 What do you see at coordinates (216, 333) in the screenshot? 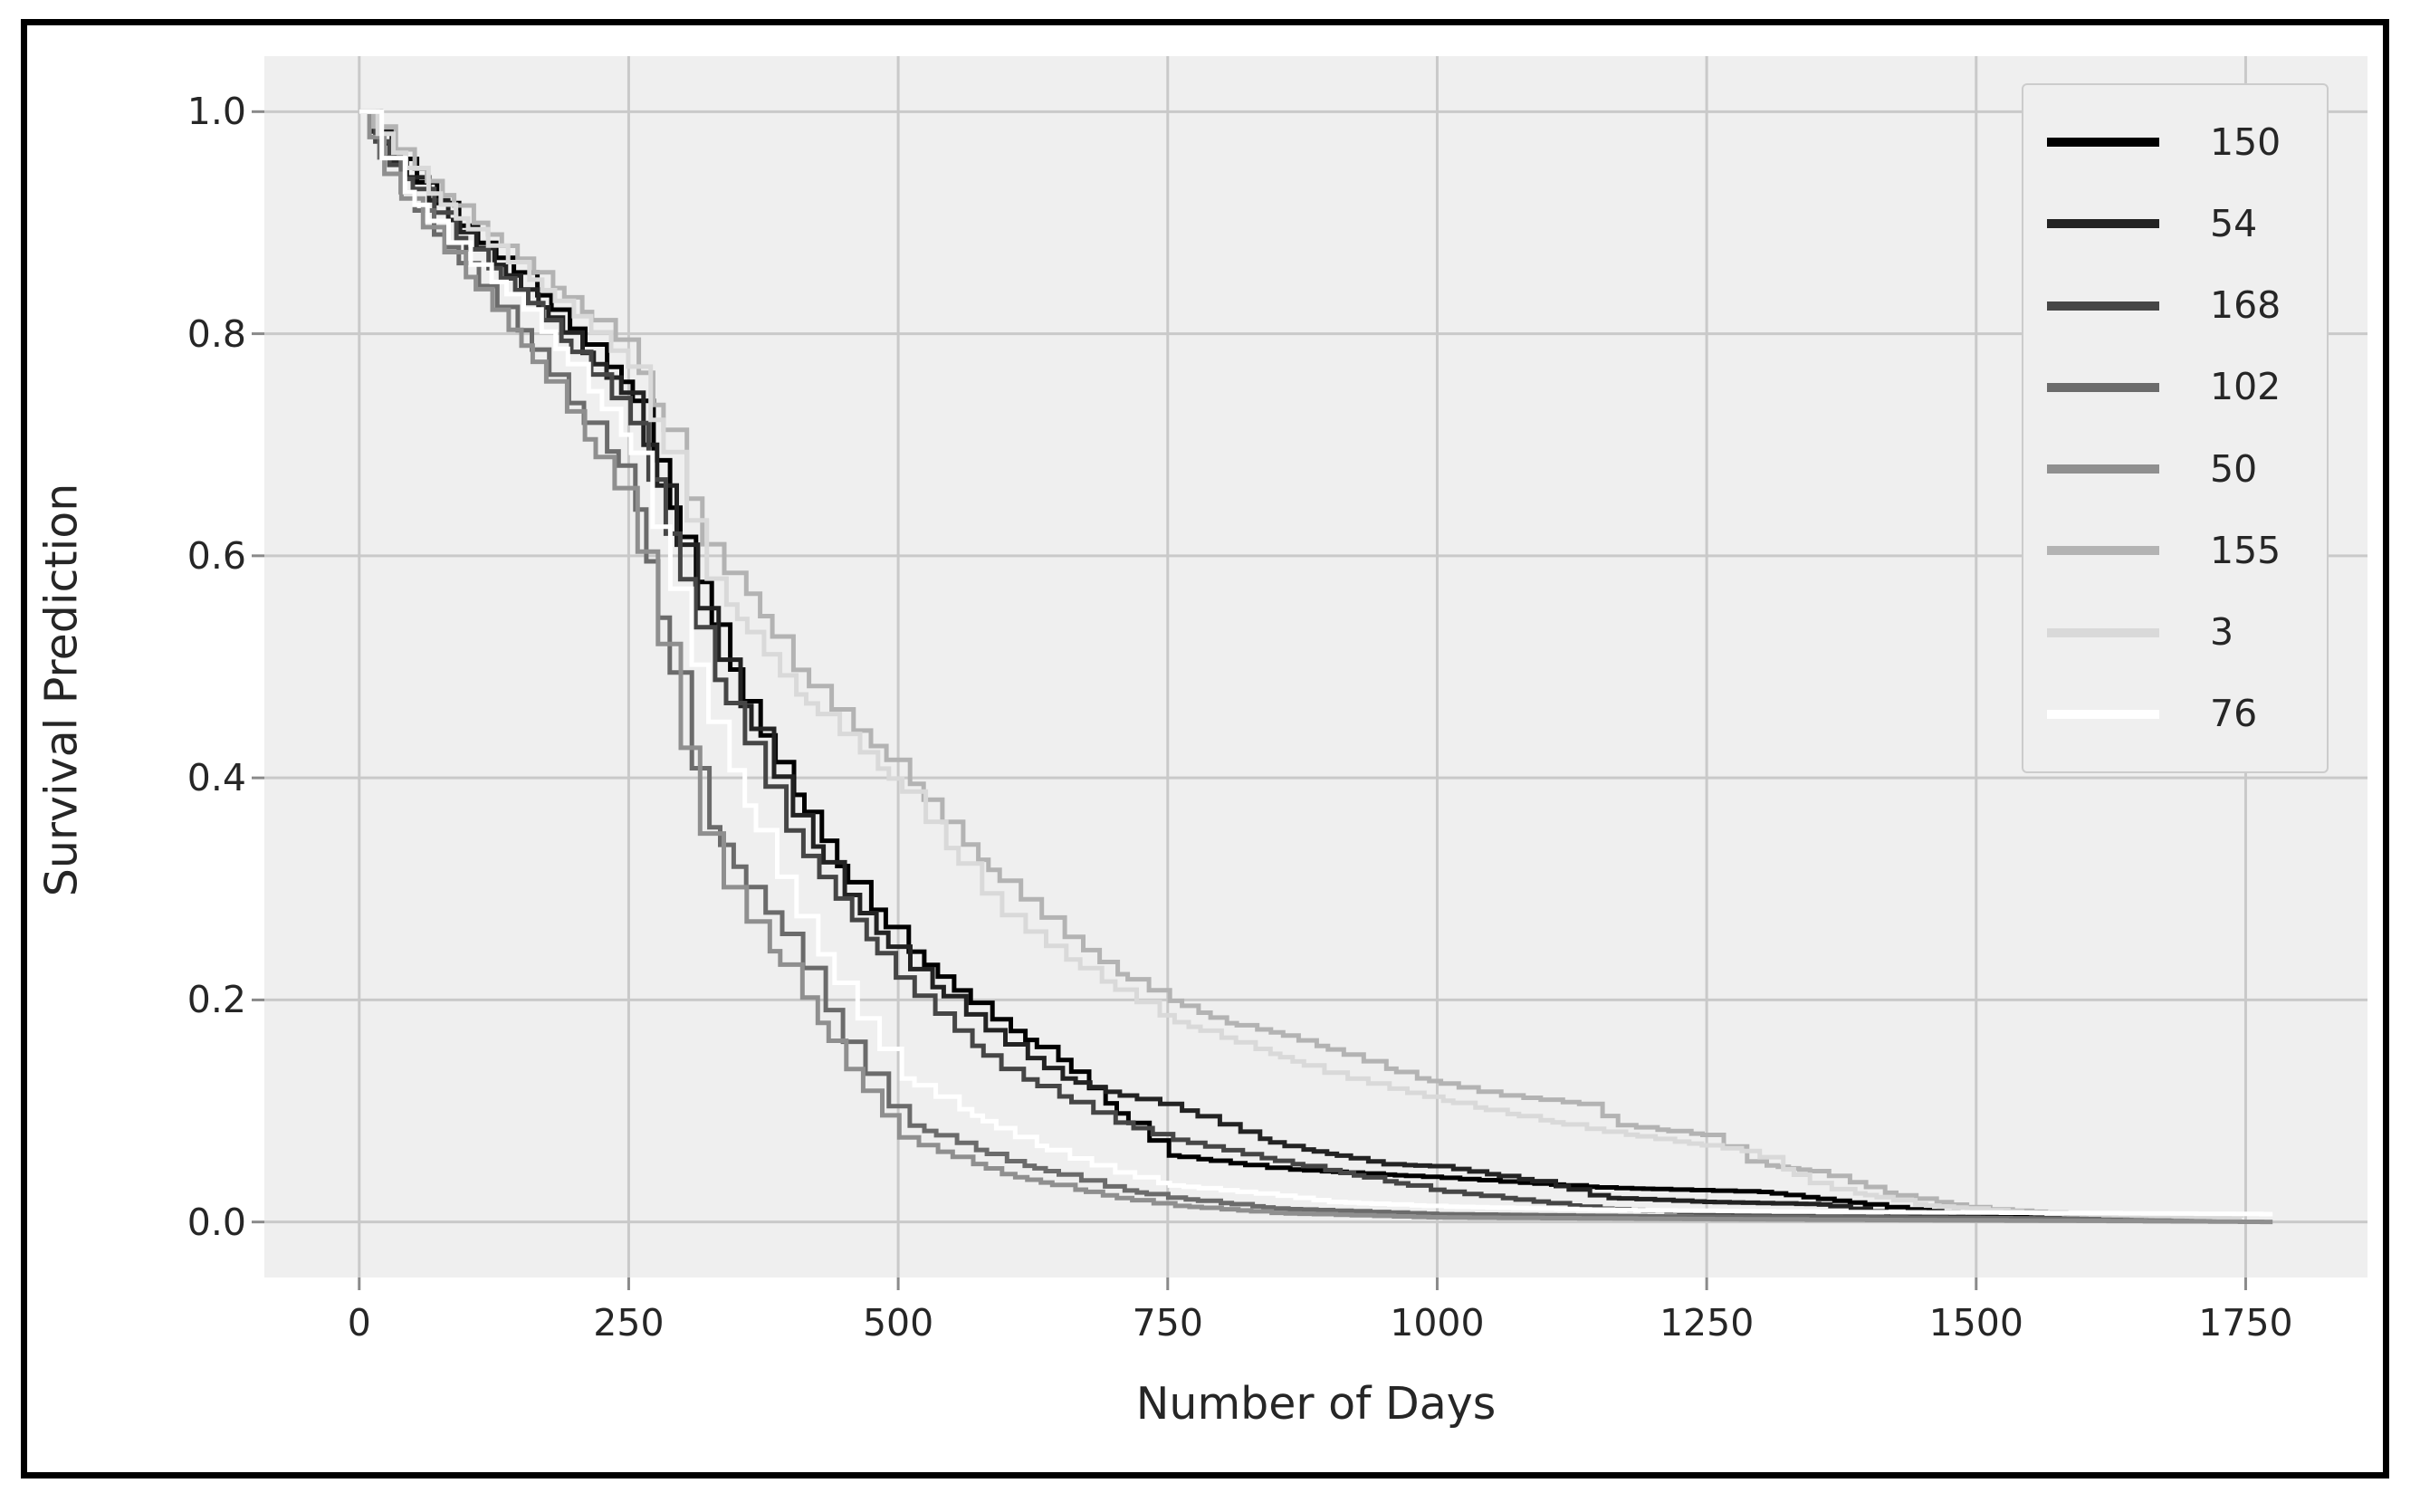
I see `y-tick-label: 0.8` at bounding box center [216, 333].